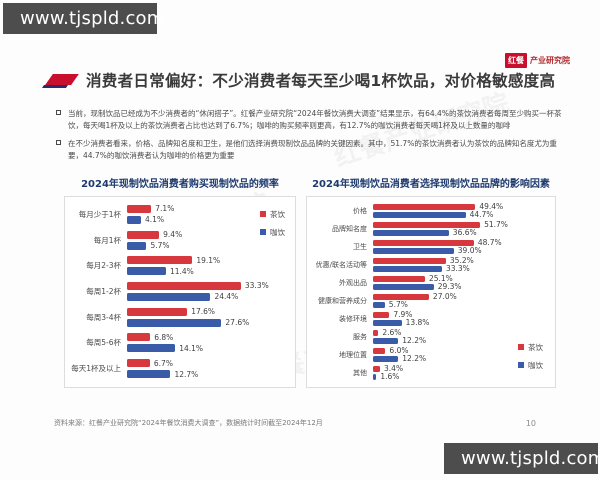 The height and width of the screenshot is (480, 600). I want to click on chart-row: 每周5-6杯 6.8% 14.1%, so click(178, 342).